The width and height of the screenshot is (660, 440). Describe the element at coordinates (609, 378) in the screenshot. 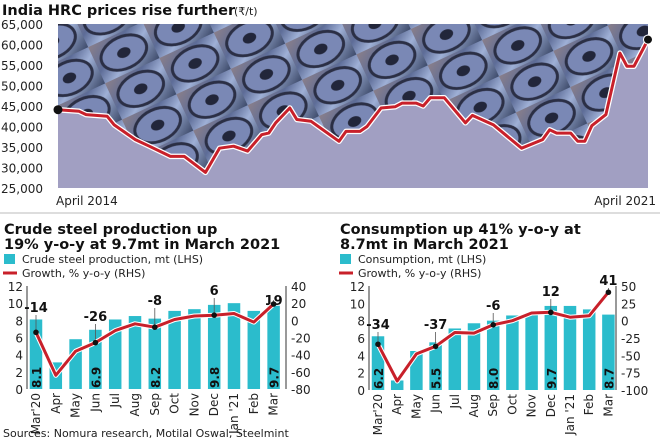

I see `bar-value-label: 8.7` at that location.